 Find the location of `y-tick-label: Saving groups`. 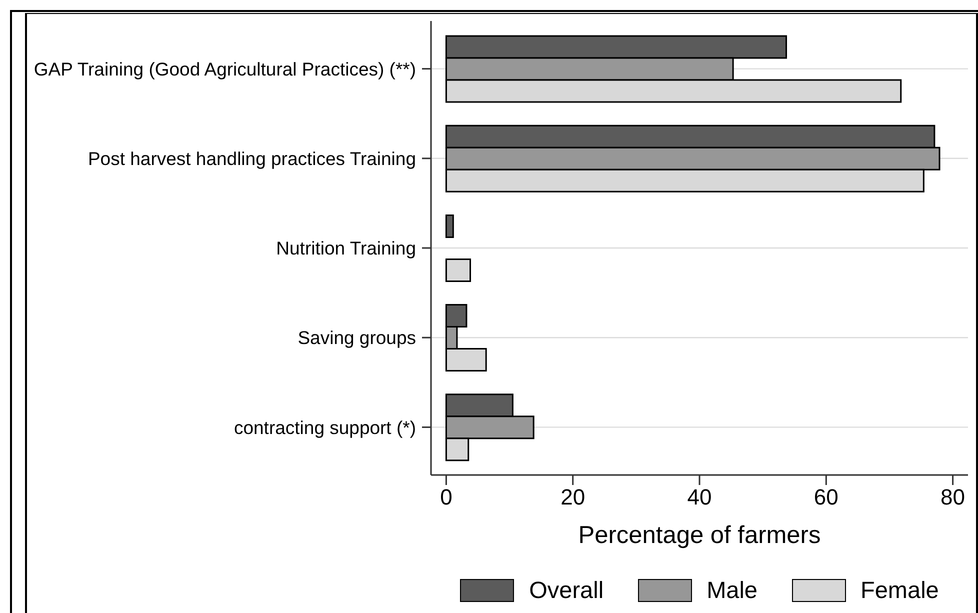

y-tick-label: Saving groups is located at coordinates (357, 337).